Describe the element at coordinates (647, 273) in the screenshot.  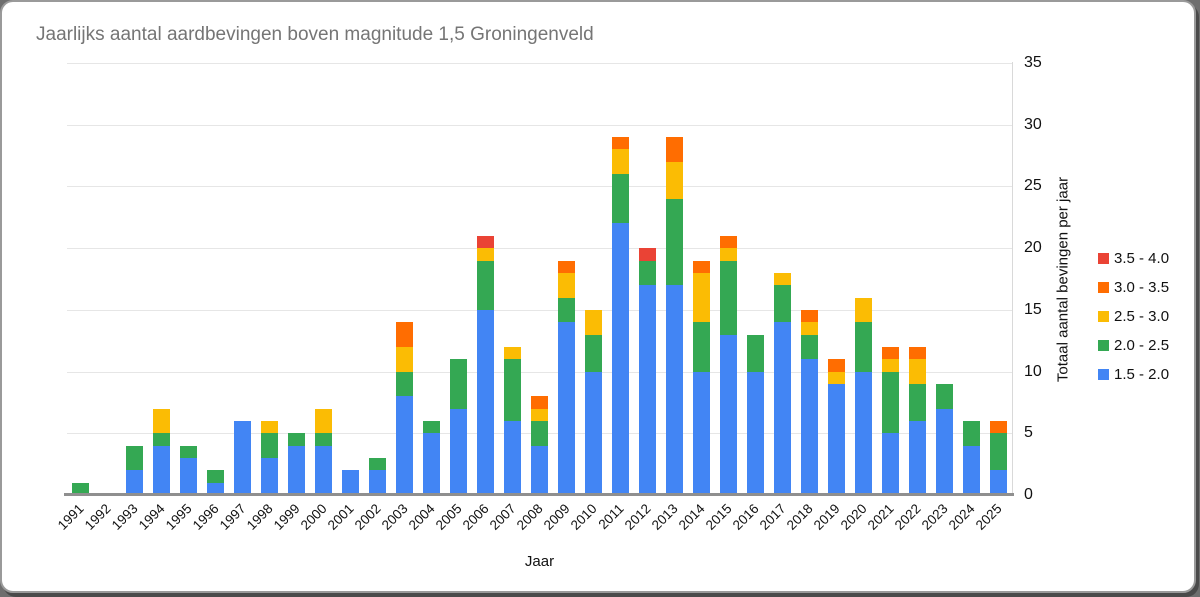
I see `bar-segment-2012-2.0-2.5` at that location.